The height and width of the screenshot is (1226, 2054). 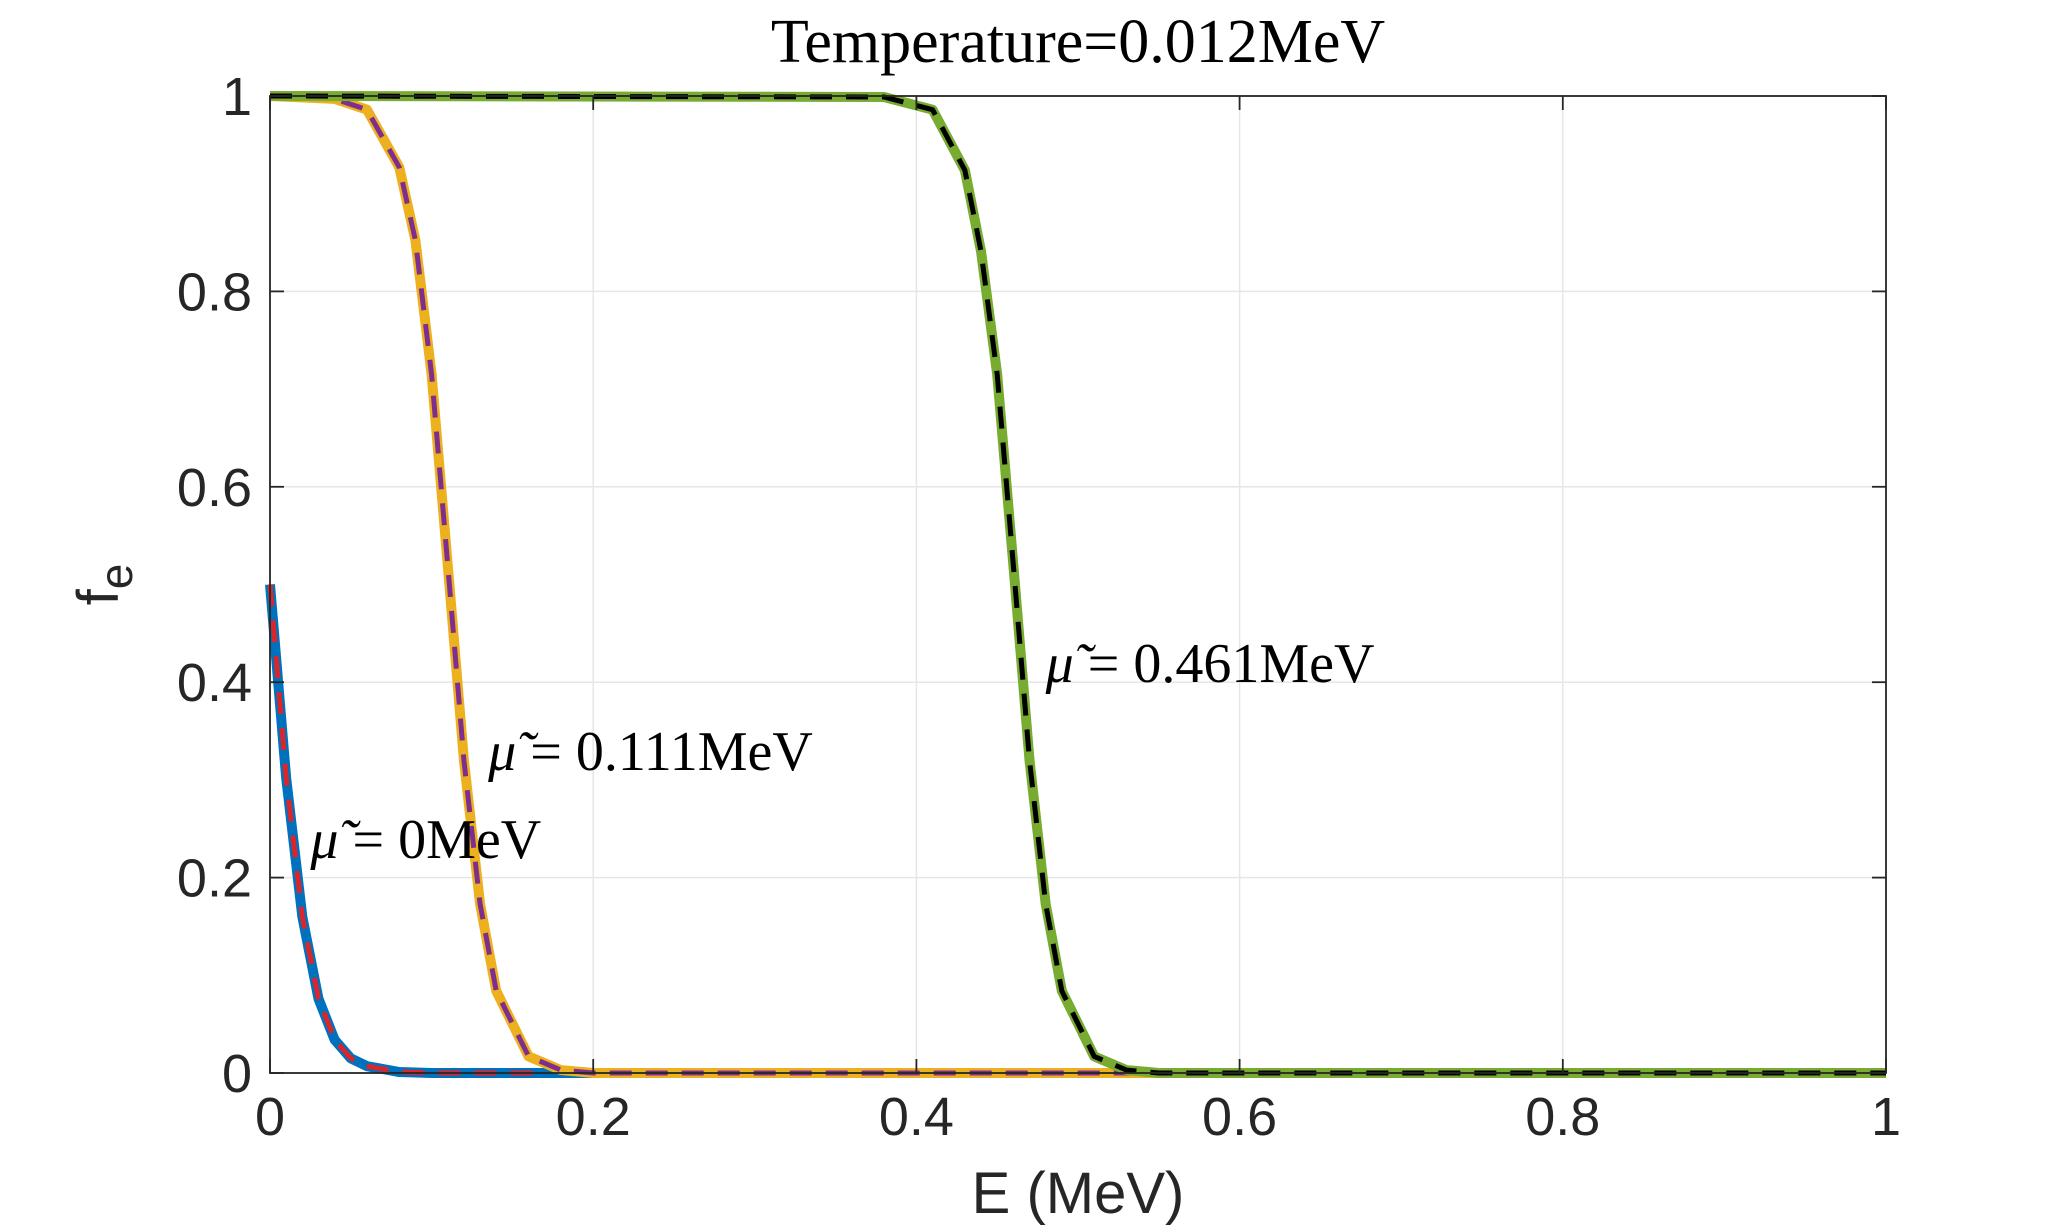 What do you see at coordinates (214, 488) in the screenshot?
I see `y-tick-label: 0.6` at bounding box center [214, 488].